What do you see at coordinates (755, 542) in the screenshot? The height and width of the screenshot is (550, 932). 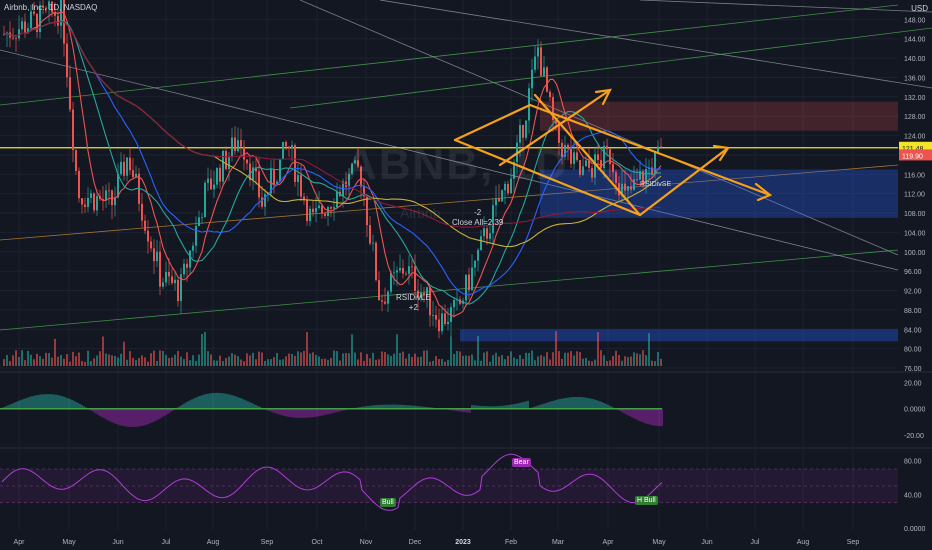 I see `x-tick-label: Jul` at bounding box center [755, 542].